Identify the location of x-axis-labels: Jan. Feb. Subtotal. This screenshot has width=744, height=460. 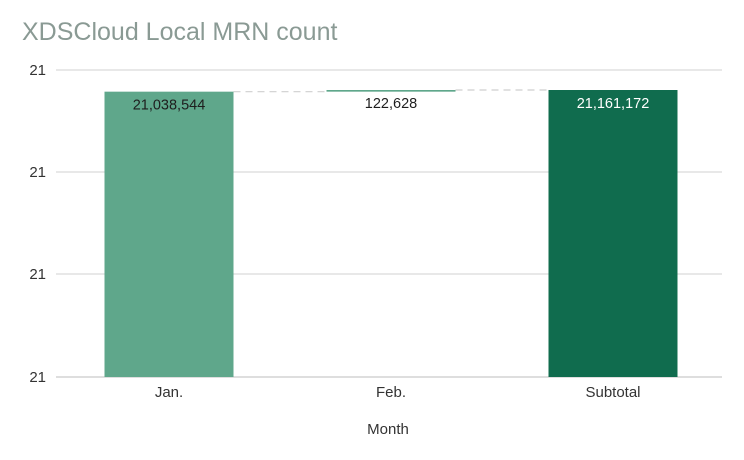
(398, 392).